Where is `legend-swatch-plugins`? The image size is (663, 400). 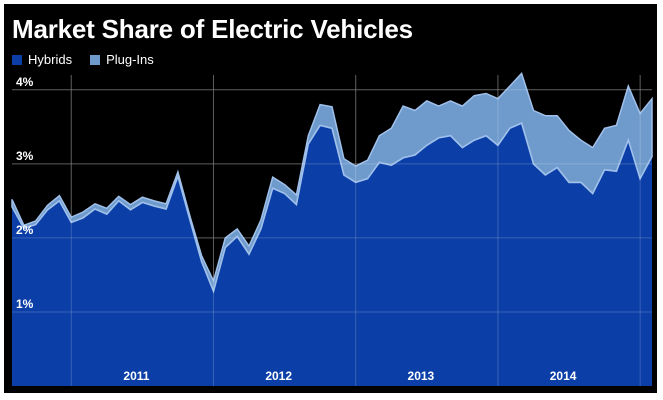 legend-swatch-plugins is located at coordinates (95, 59).